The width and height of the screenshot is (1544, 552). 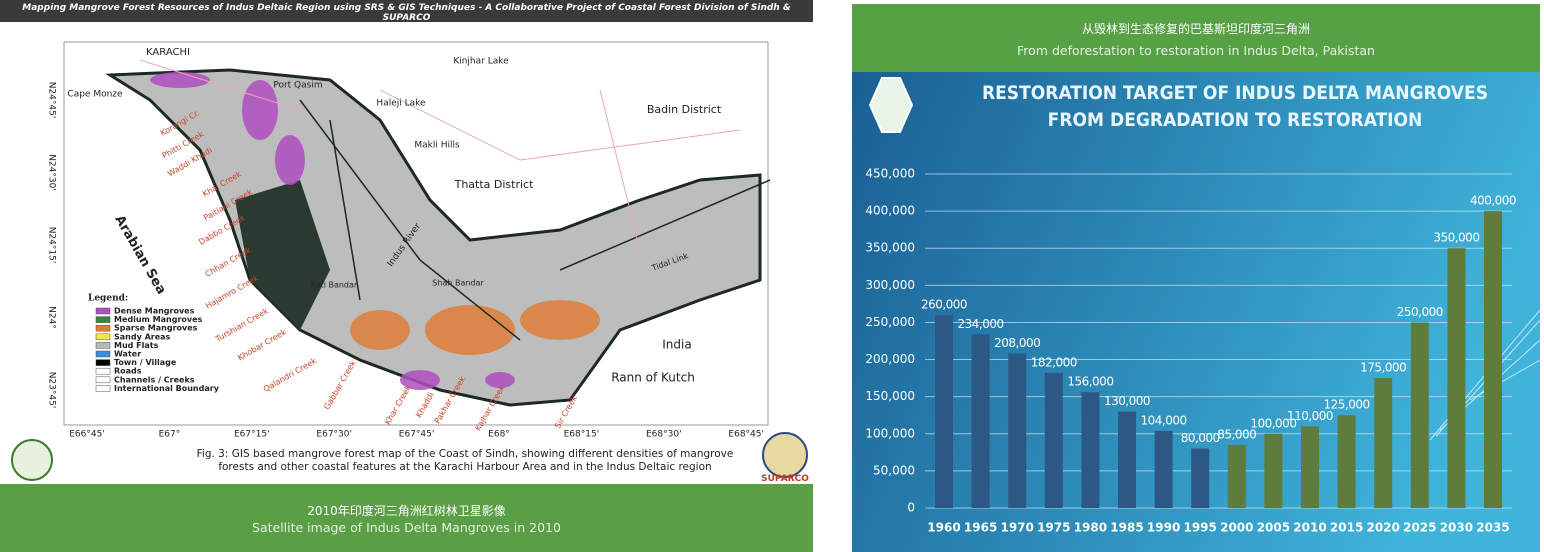 What do you see at coordinates (145, 362) in the screenshot?
I see `legend-label: Town / Village` at bounding box center [145, 362].